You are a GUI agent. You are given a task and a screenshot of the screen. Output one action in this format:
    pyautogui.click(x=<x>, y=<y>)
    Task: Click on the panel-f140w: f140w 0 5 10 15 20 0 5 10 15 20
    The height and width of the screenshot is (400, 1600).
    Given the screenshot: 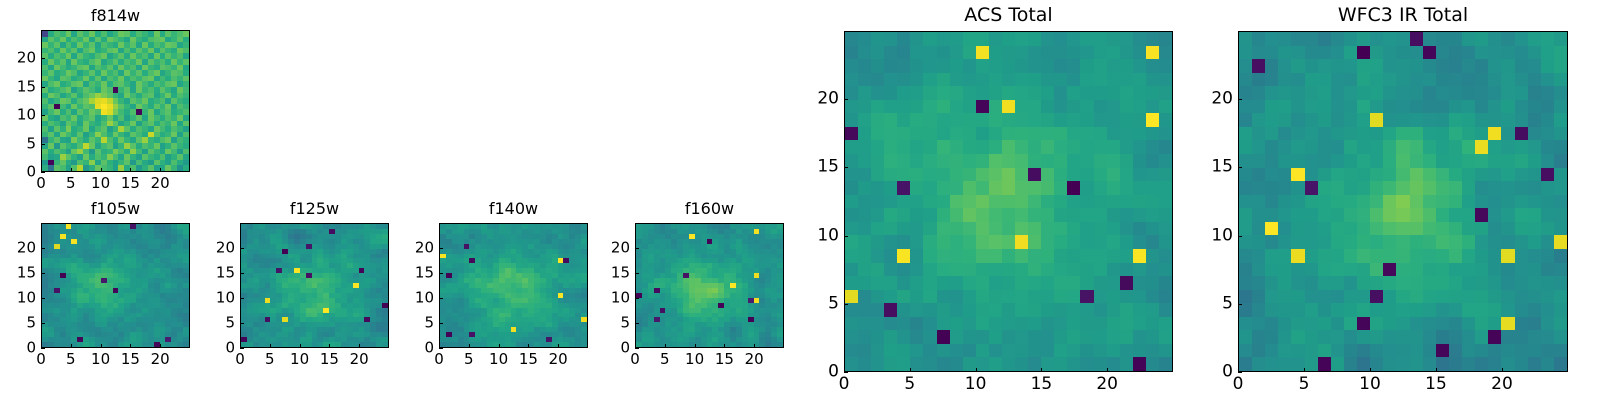 What is the action you would take?
    pyautogui.click(x=498, y=297)
    